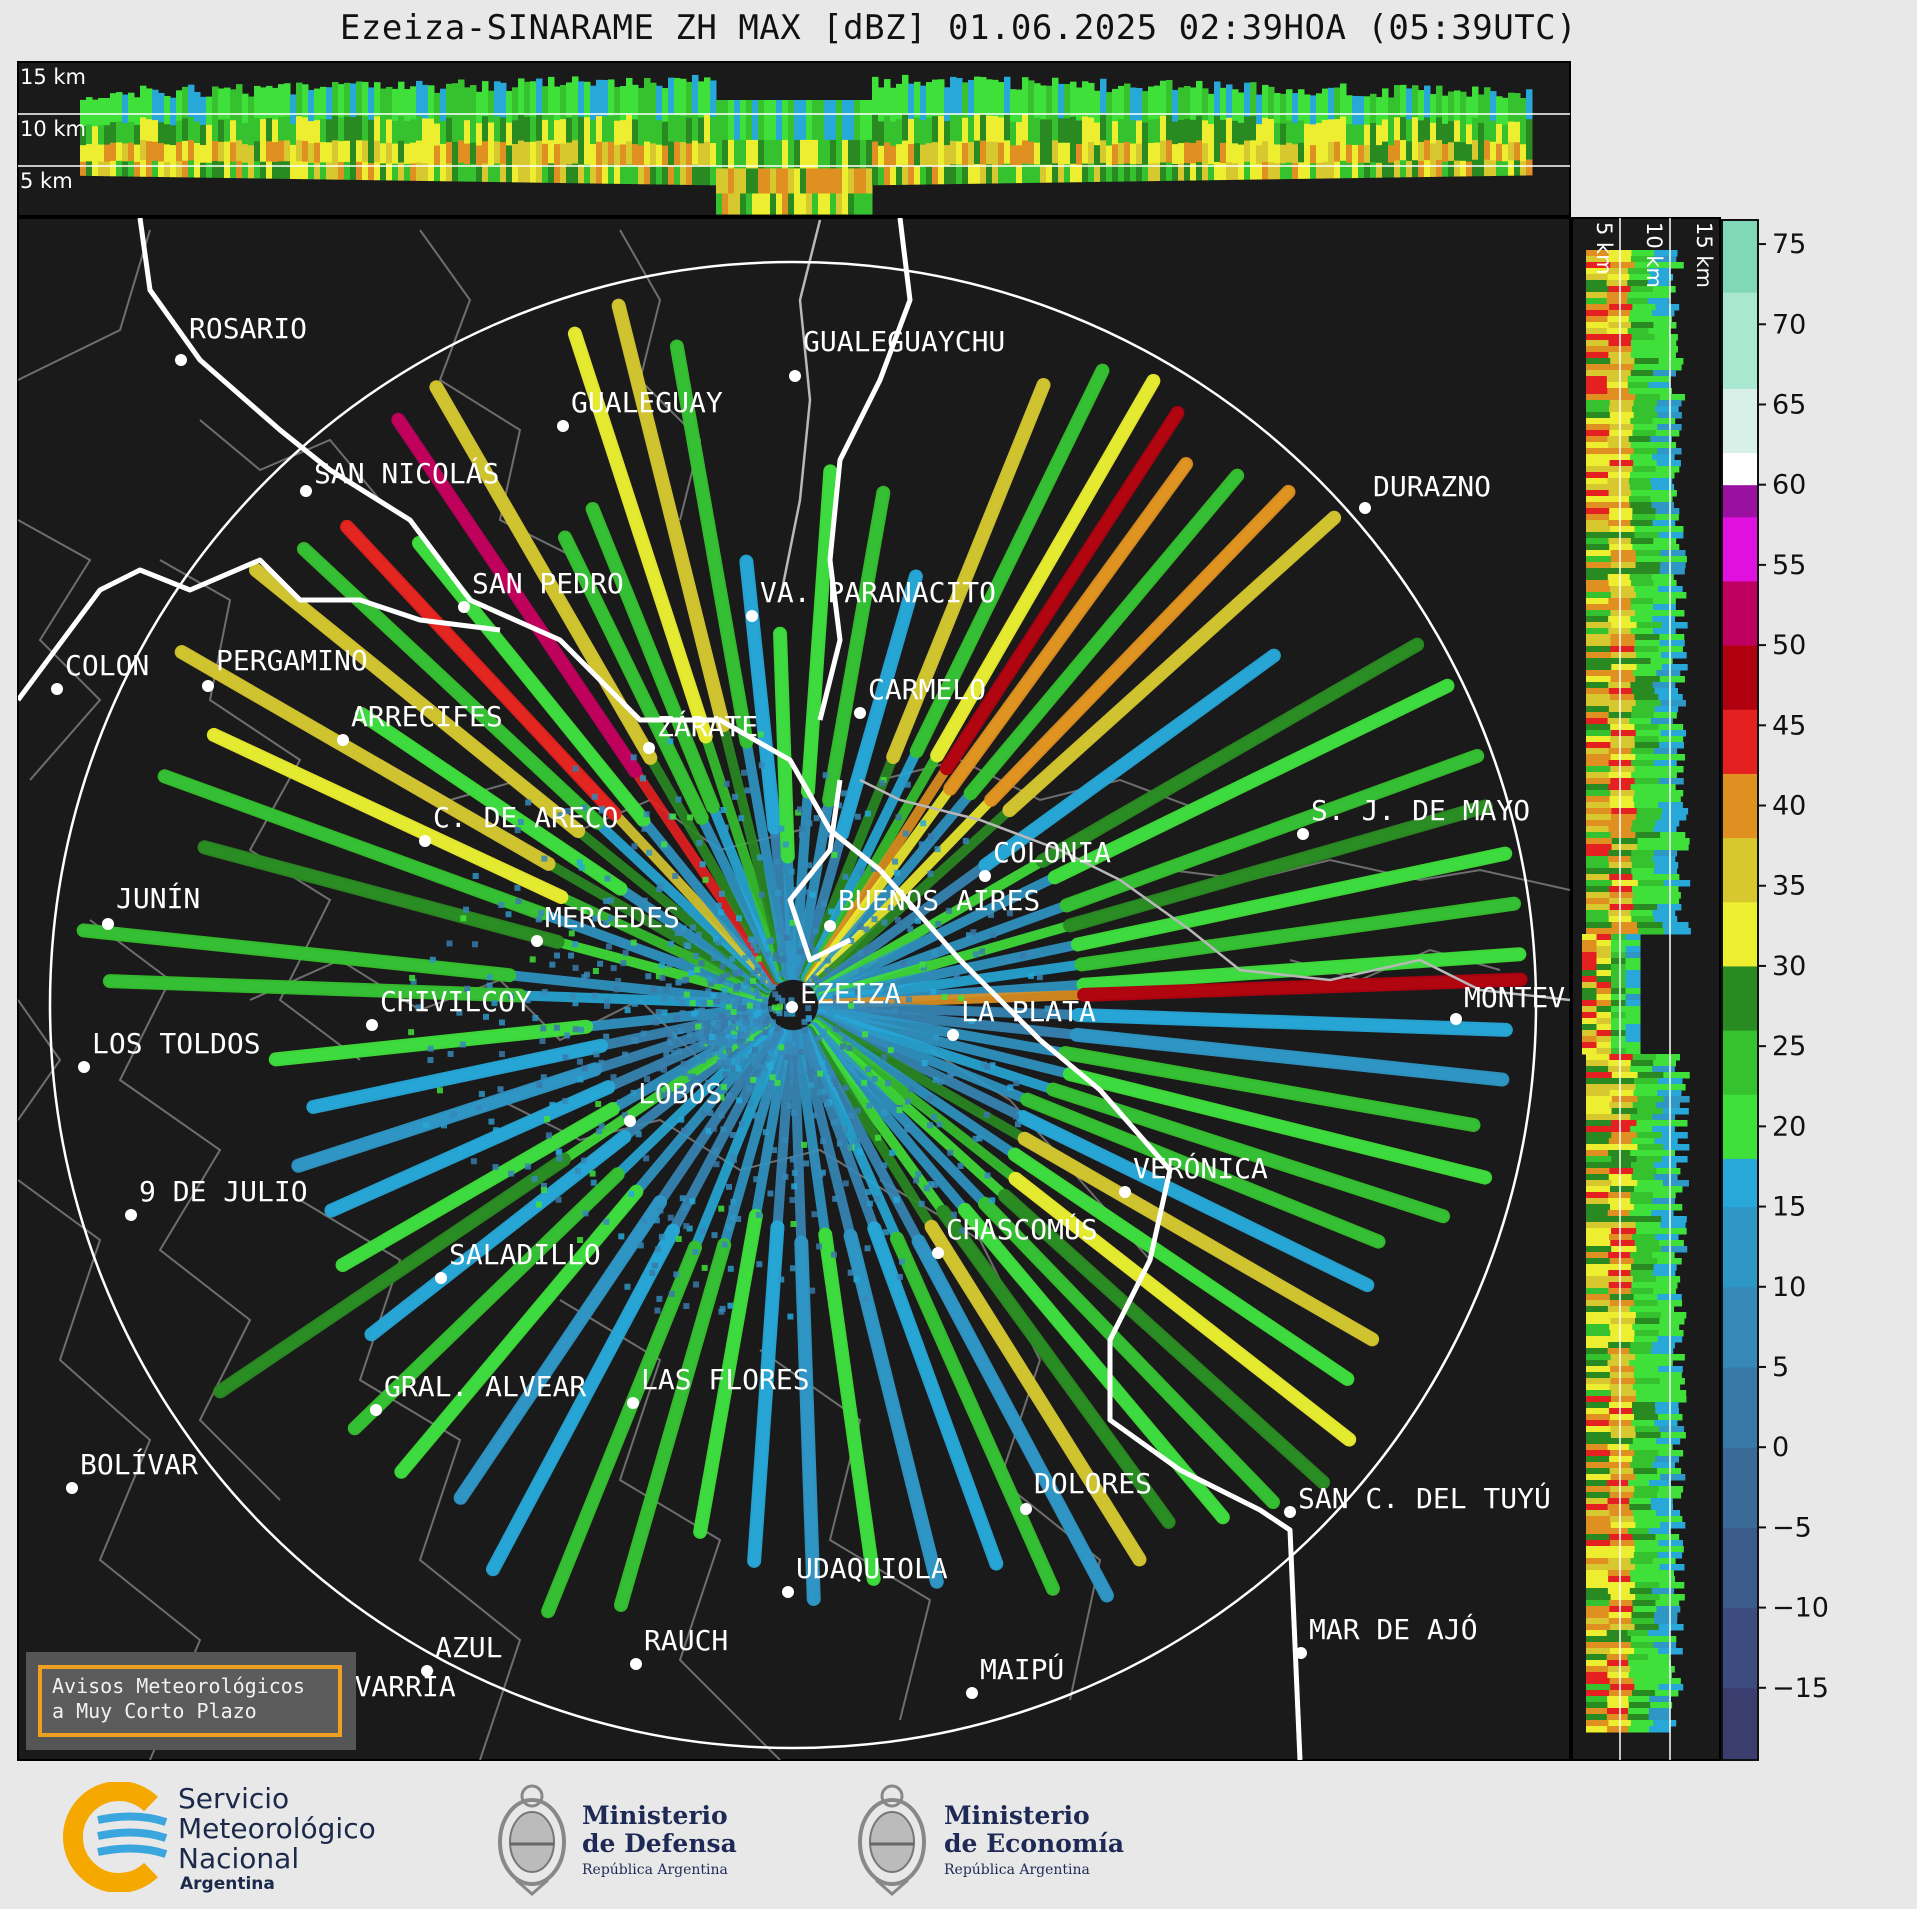  Describe the element at coordinates (185, 1210) in the screenshot. I see `province-border` at that location.